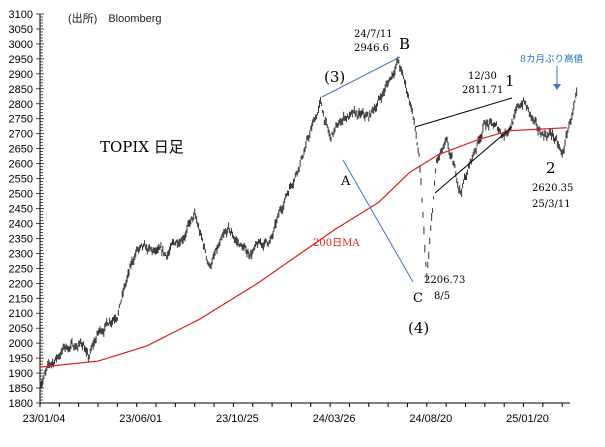 The width and height of the screenshot is (605, 447). I want to click on high1-date: 12/30, so click(482, 76).